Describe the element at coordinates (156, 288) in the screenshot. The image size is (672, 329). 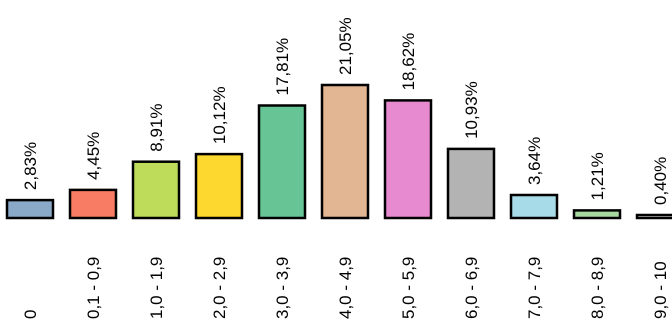
I see `category-label-2: 1,0 - 1,9` at that location.